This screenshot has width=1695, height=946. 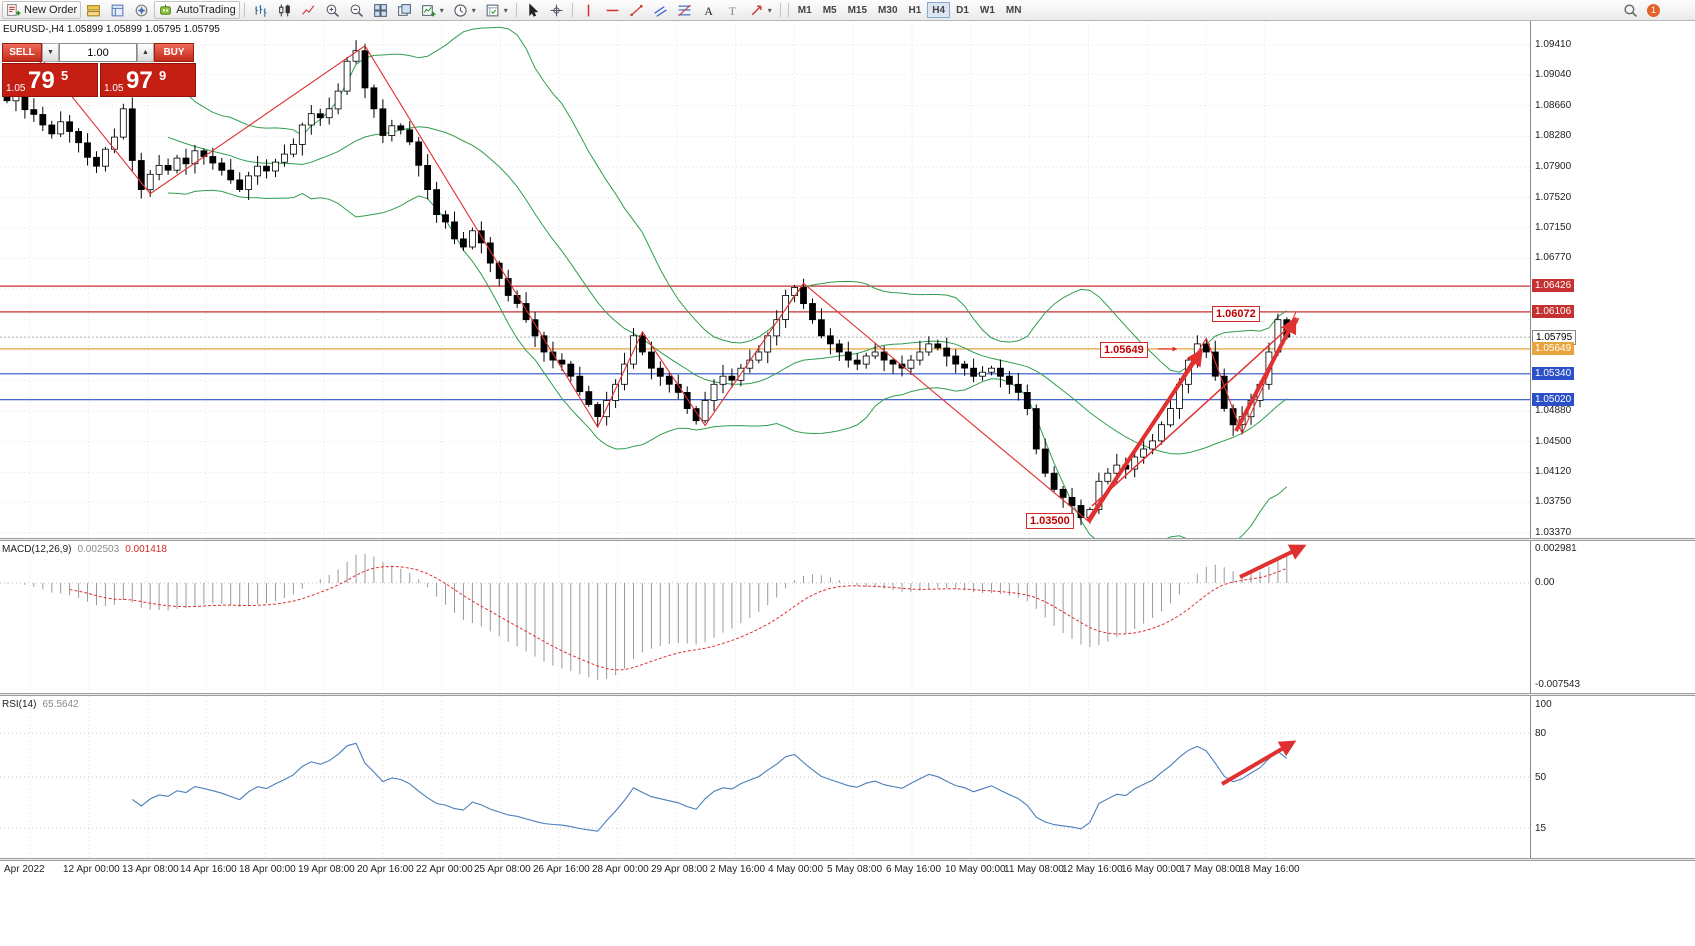 I want to click on search-icon, so click(x=1630, y=10).